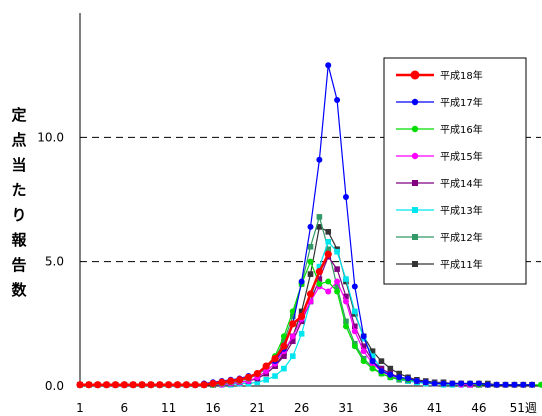  What do you see at coordinates (125, 408) in the screenshot?
I see `x-tick-label: 6` at bounding box center [125, 408].